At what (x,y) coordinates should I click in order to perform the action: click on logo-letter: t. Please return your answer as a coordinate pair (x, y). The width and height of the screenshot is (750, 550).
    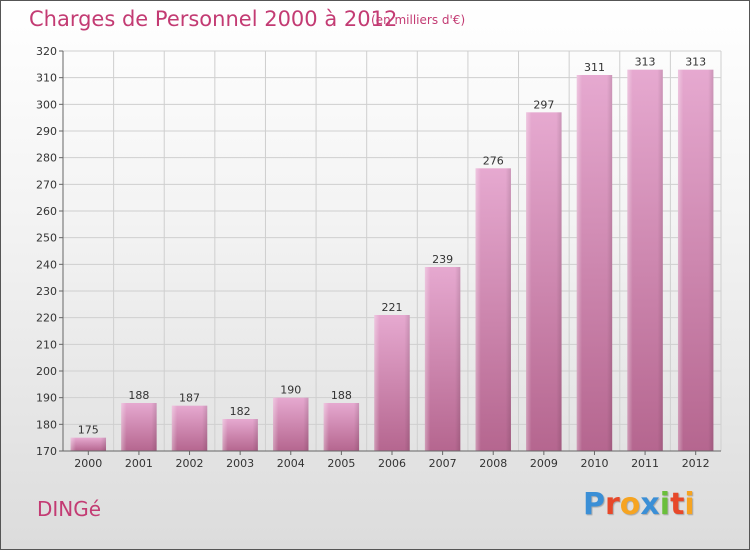
    Looking at the image, I should click on (677, 504).